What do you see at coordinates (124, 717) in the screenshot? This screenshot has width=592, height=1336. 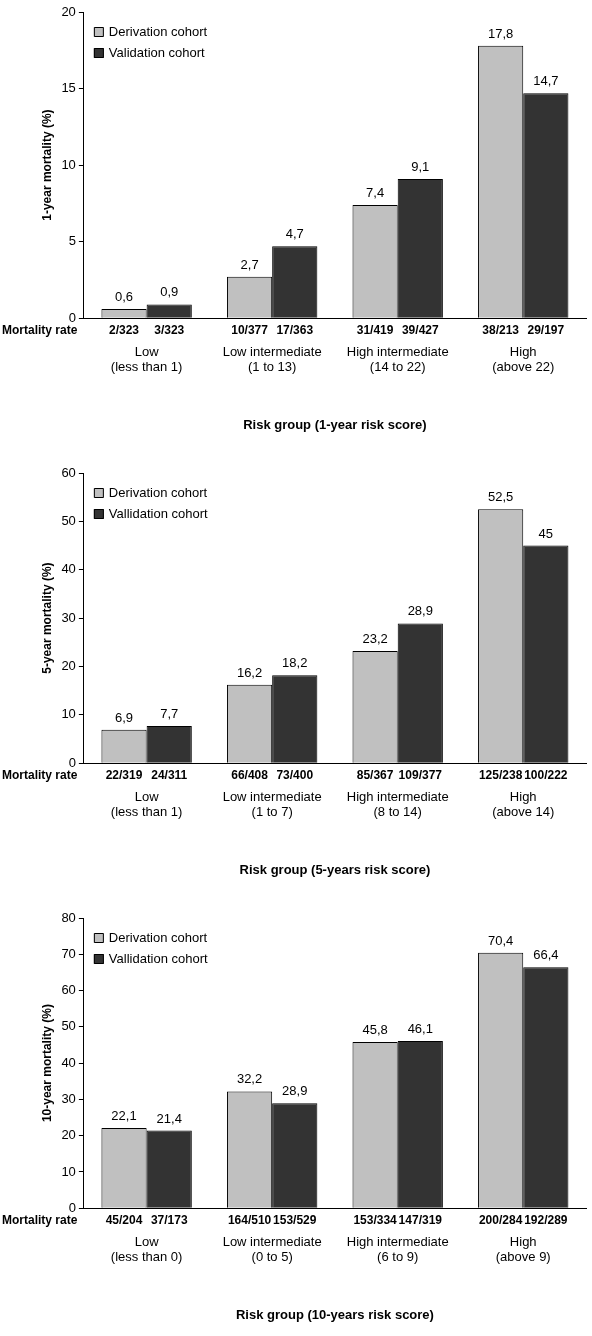 I see `data-label: 6,9` at bounding box center [124, 717].